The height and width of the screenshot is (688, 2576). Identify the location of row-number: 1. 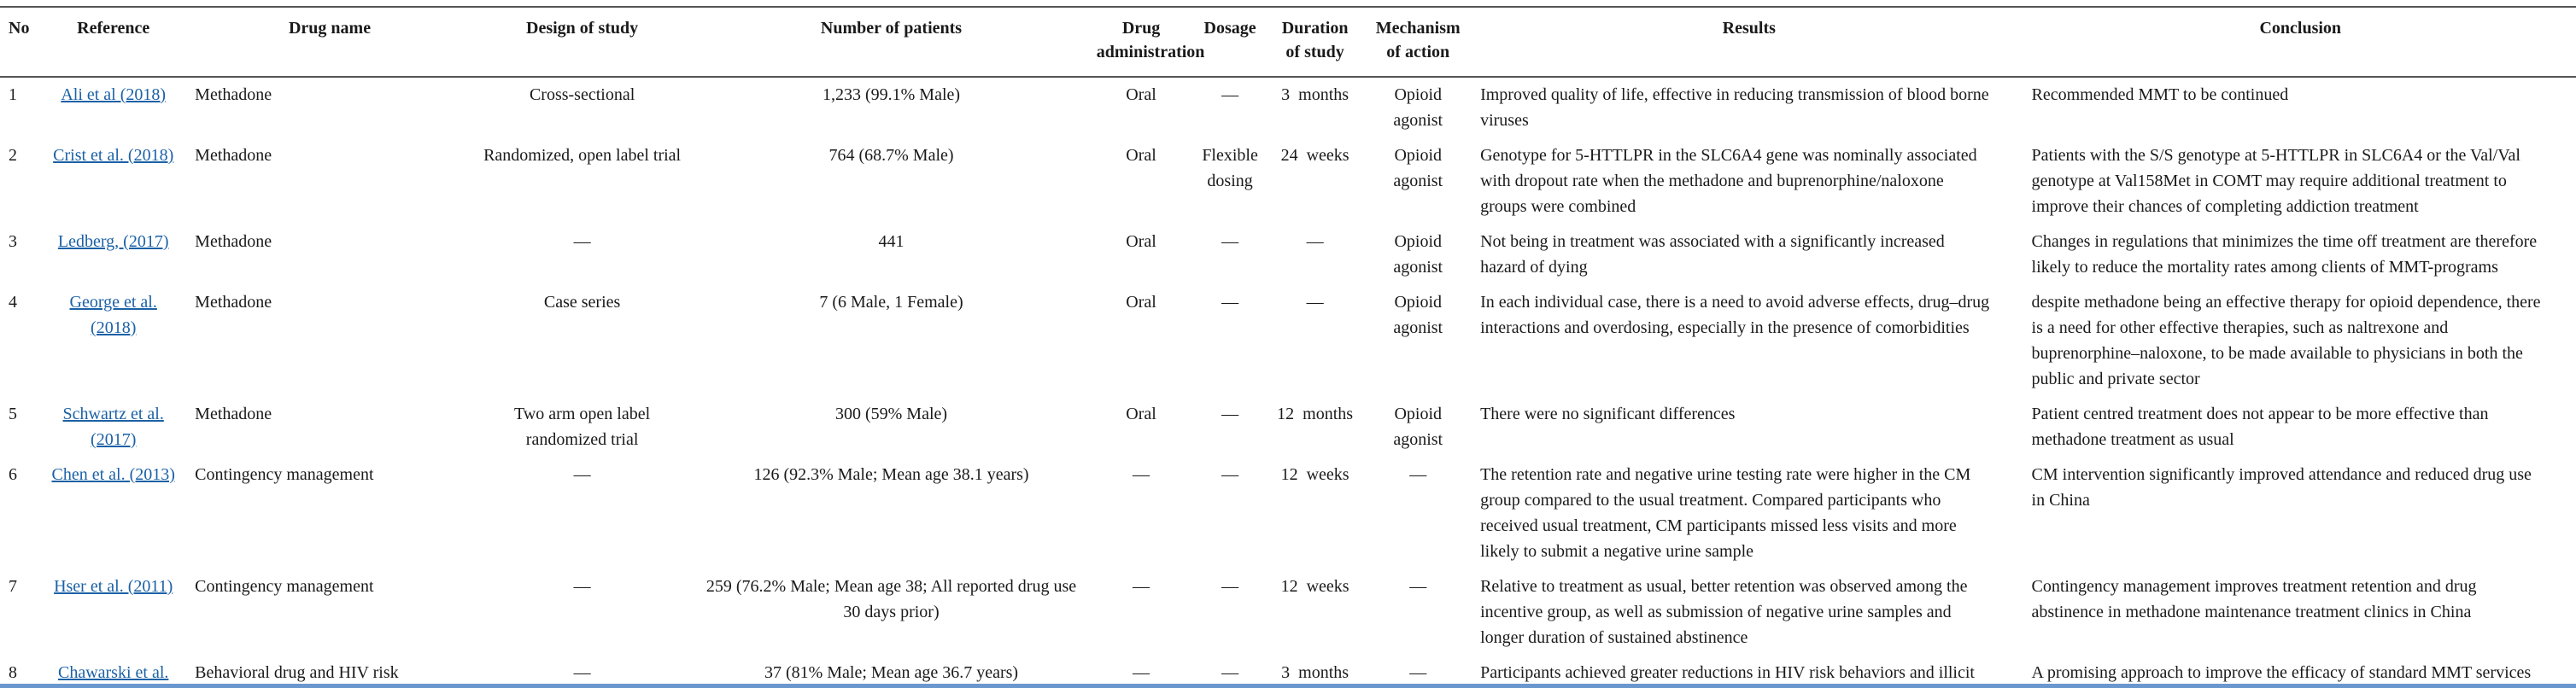
(13, 94).